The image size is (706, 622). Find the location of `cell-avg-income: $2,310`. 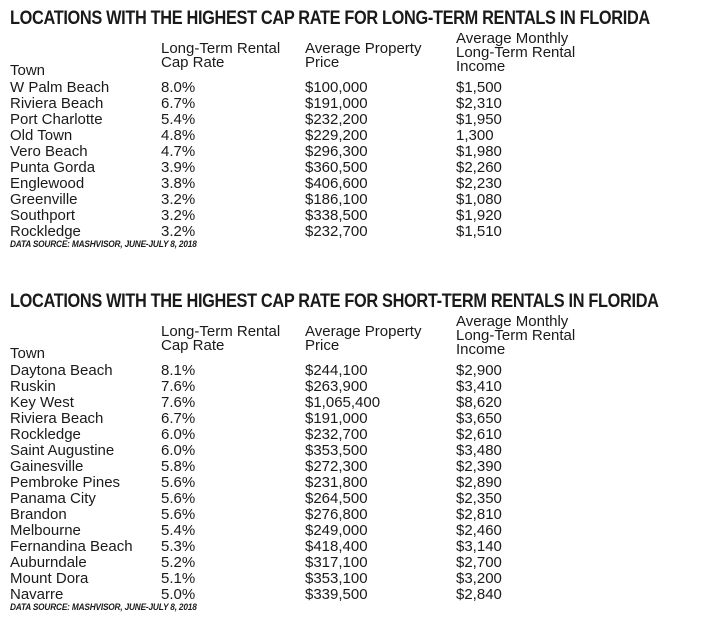

cell-avg-income: $2,310 is located at coordinates (479, 103).